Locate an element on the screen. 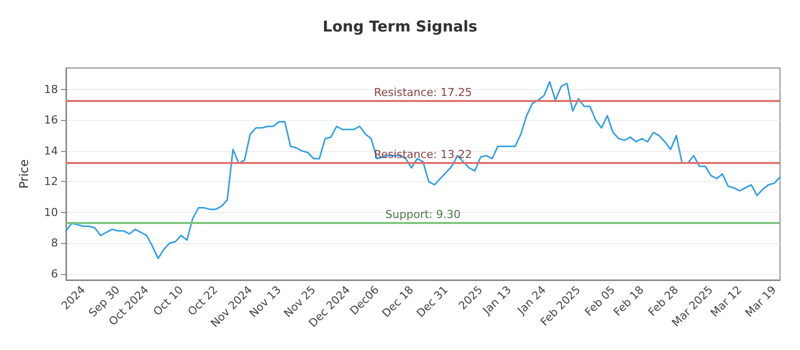 The image size is (800, 350). x-tick-label: Dec 18 is located at coordinates (398, 301).